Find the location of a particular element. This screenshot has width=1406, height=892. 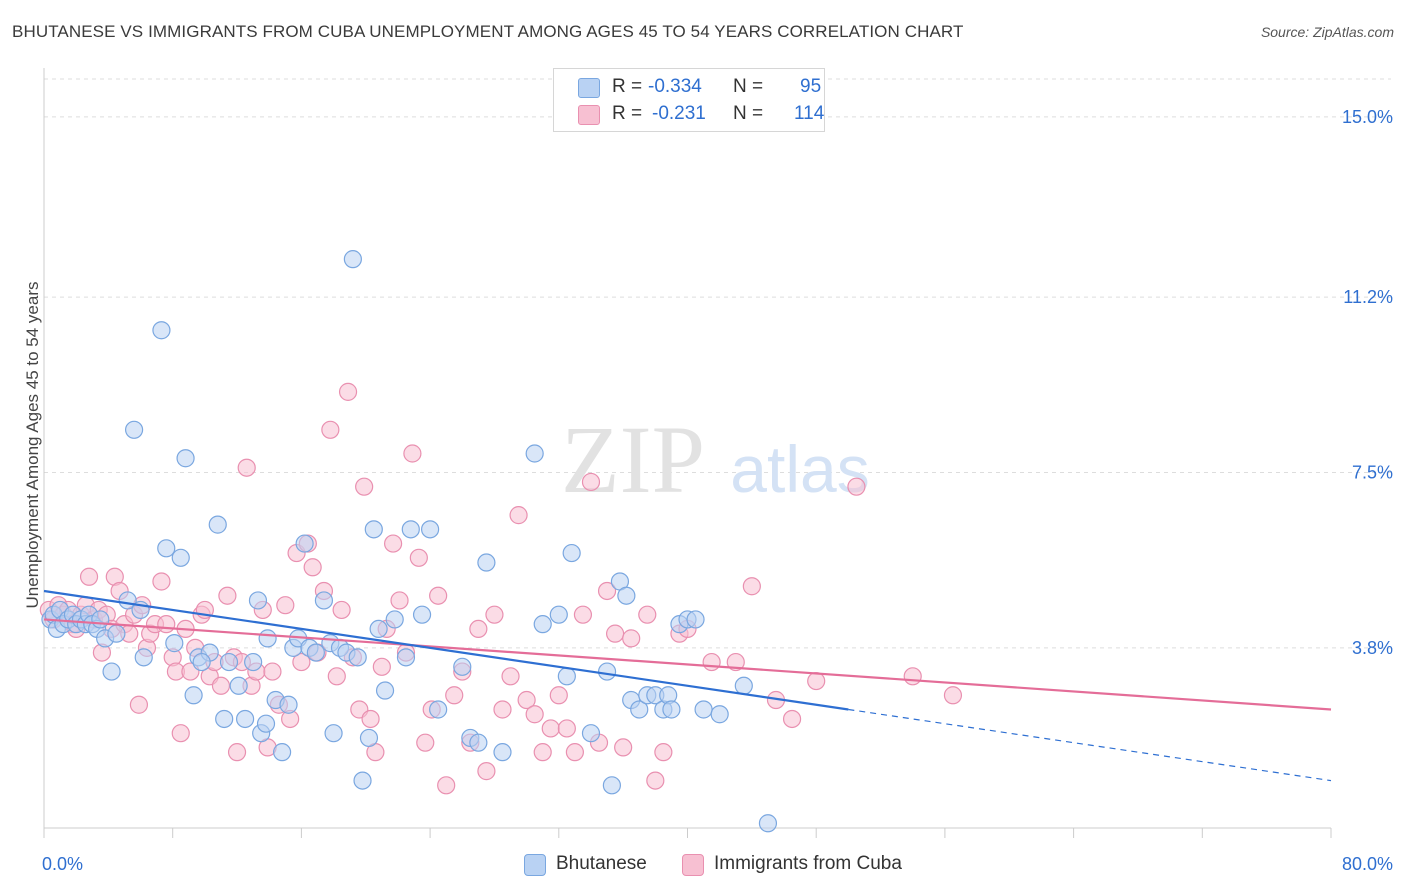

y-tick-label: 3.8% is located at coordinates (1372, 648).